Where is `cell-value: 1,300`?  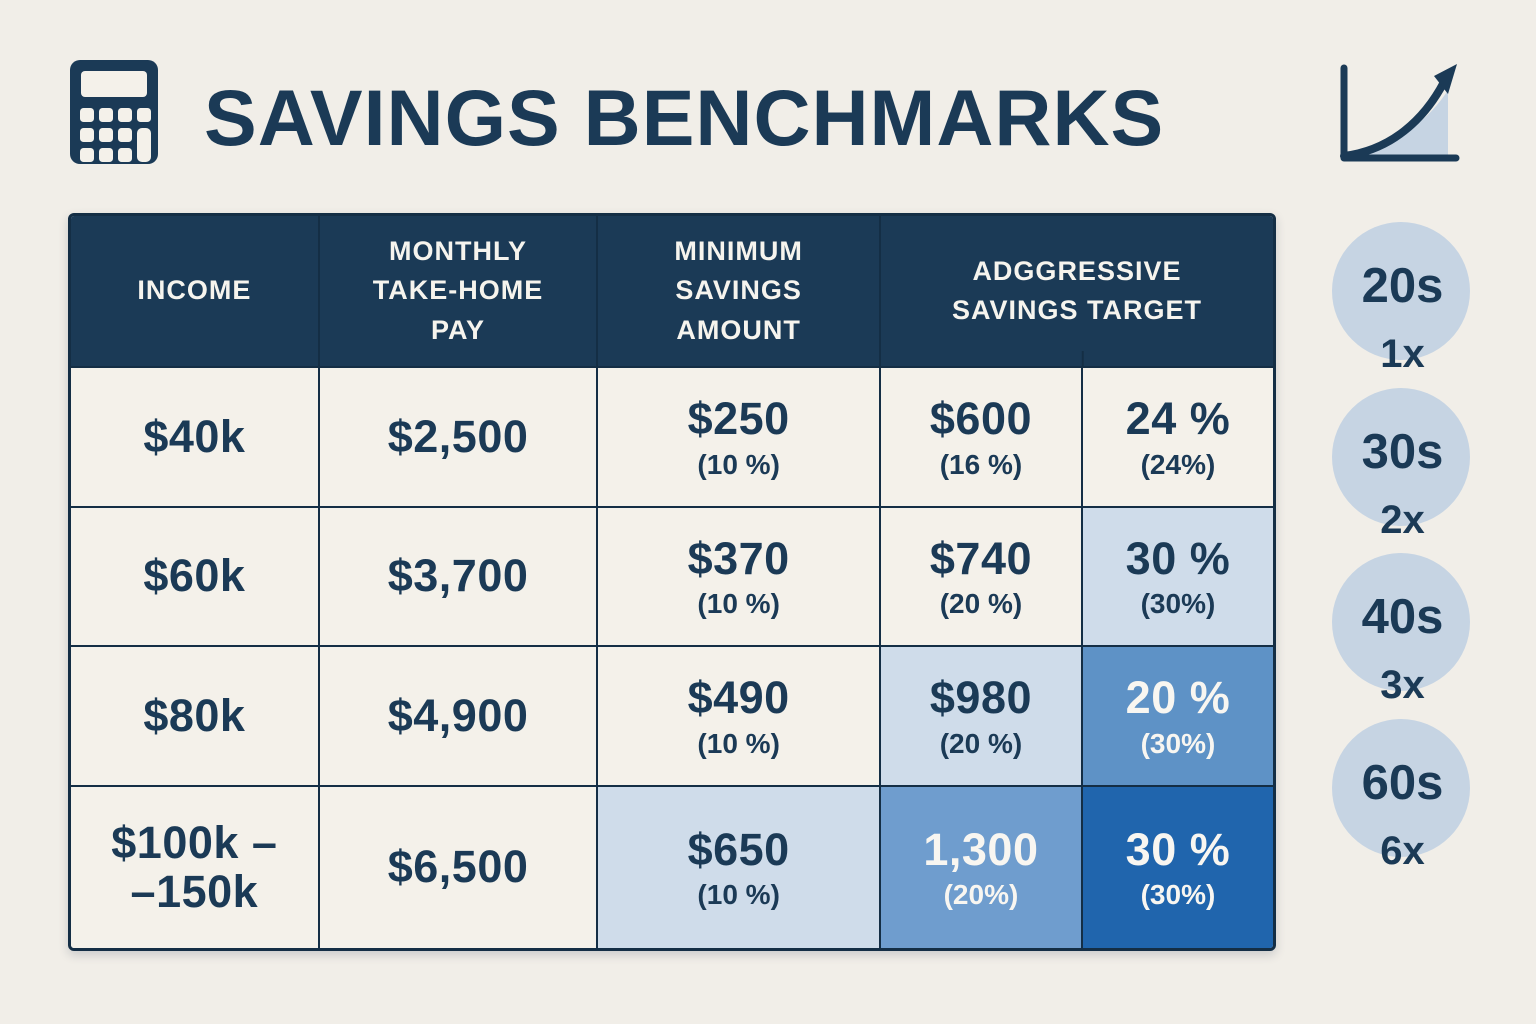
cell-value: 1,300 is located at coordinates (981, 849).